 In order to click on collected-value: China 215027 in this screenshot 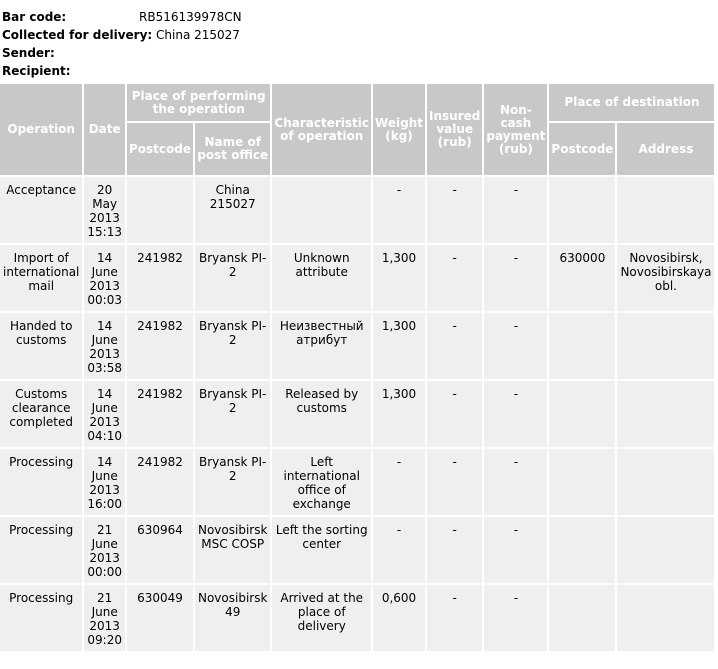, I will do `click(198, 35)`.